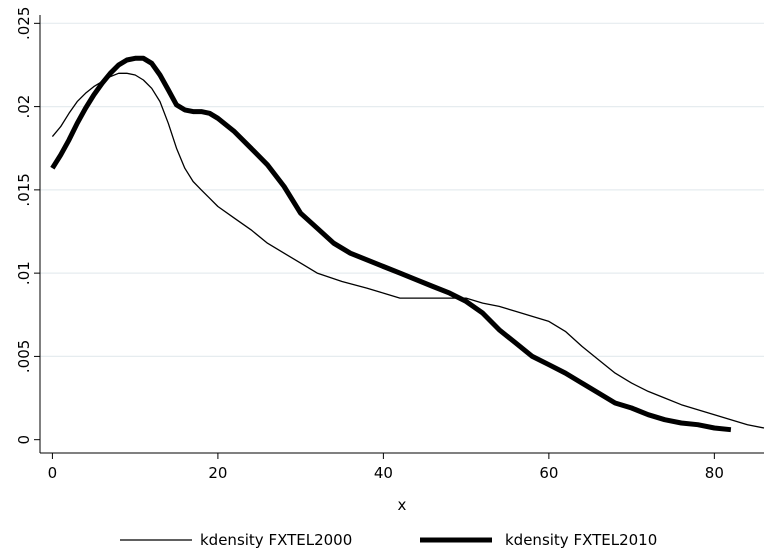 The image size is (766, 553). Describe the element at coordinates (581, 540) in the screenshot. I see `legend-label-2: kdensity FXTEL2010` at that location.